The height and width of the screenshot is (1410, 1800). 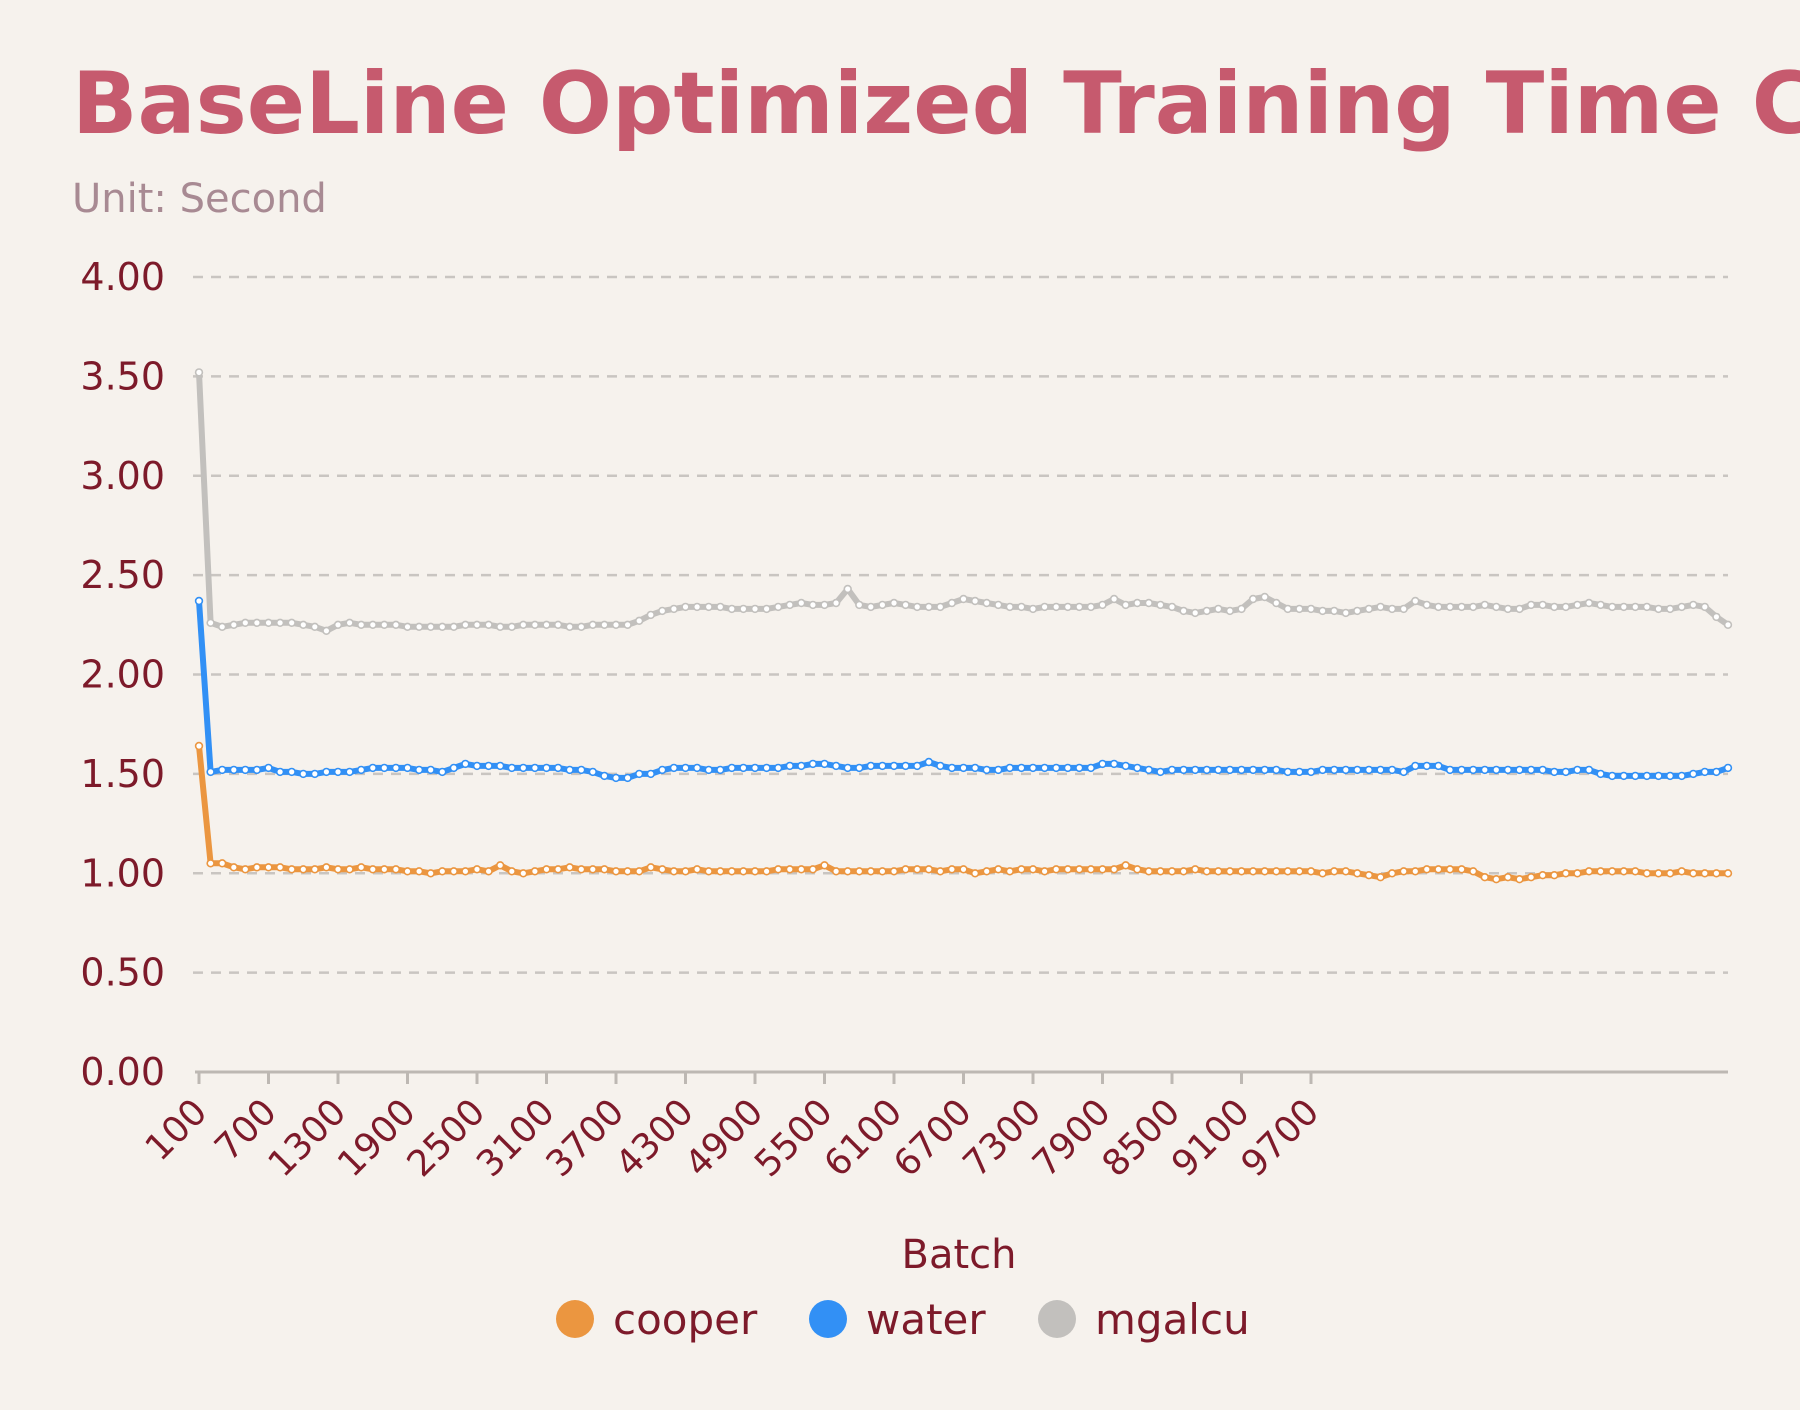 I want to click on x-tick-label: 7900, so click(x=1072, y=1138).